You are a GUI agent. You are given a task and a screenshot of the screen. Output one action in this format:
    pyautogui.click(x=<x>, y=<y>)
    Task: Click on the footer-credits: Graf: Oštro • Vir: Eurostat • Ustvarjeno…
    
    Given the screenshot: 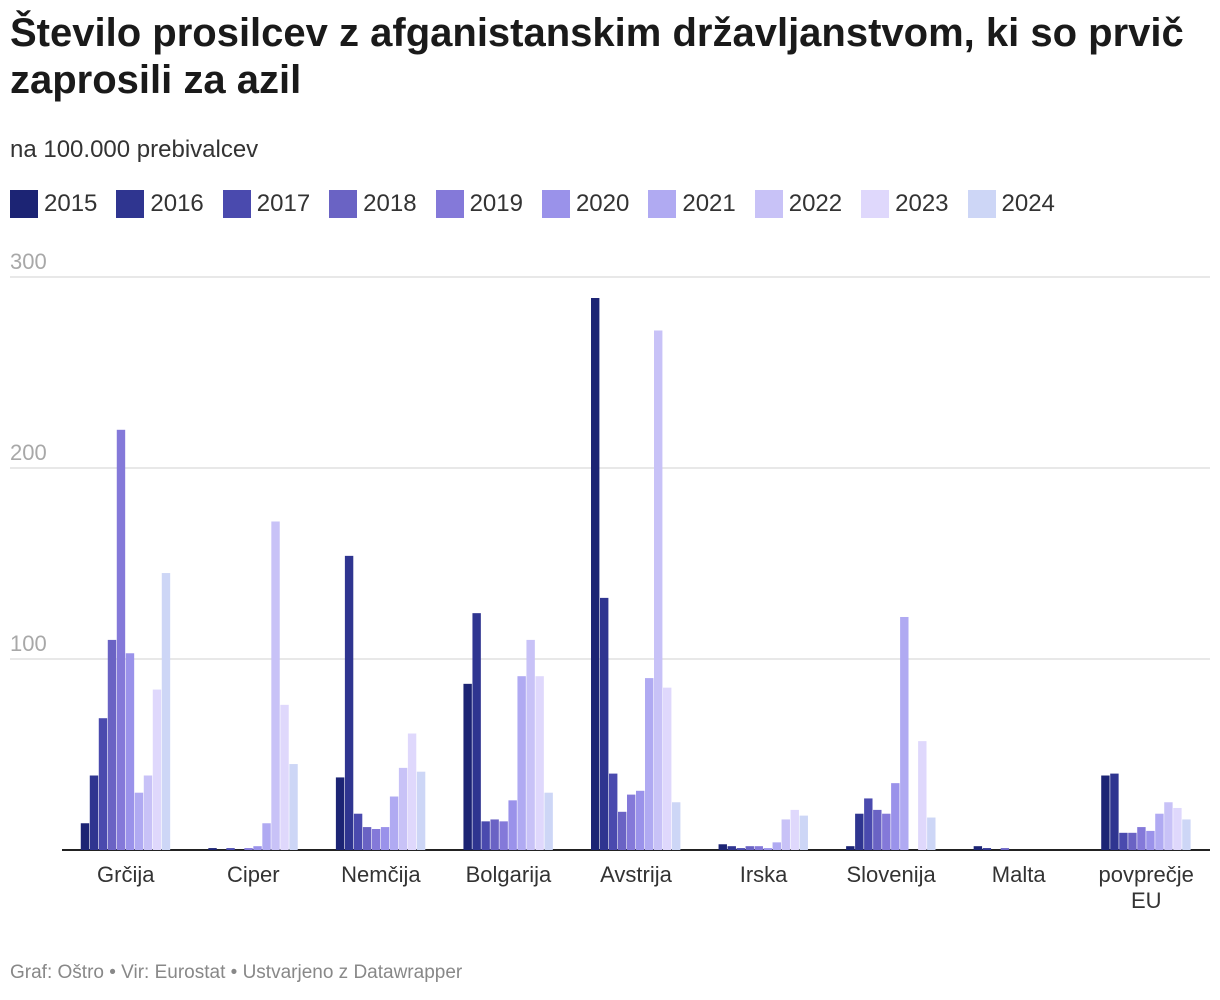 What is the action you would take?
    pyautogui.click(x=236, y=972)
    